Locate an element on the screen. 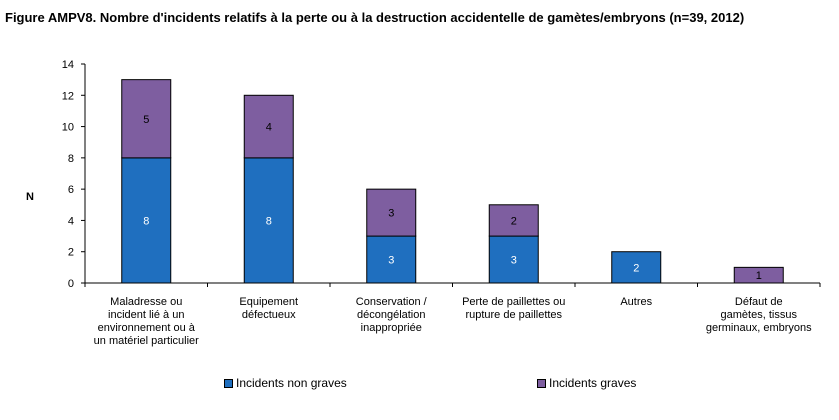  legend-item-incidents-non-graves: Incidents non graves is located at coordinates (285, 383).